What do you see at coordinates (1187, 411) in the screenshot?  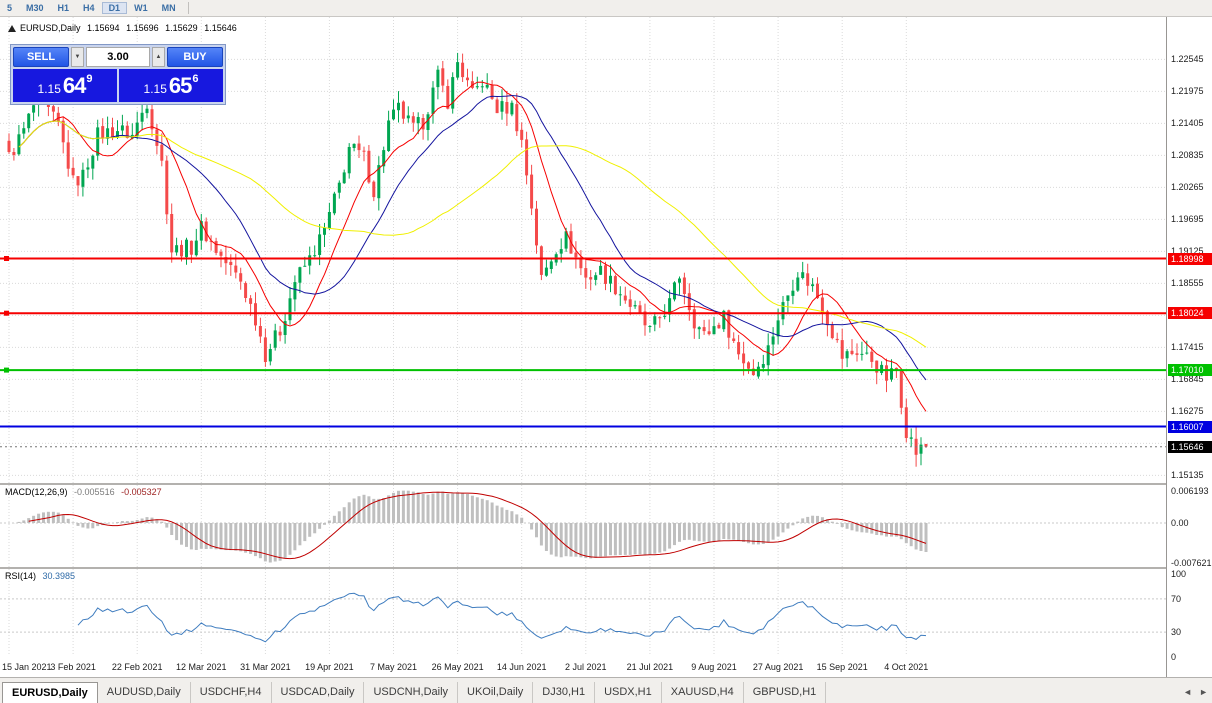 I see `price-scale-label: 1.16275` at bounding box center [1187, 411].